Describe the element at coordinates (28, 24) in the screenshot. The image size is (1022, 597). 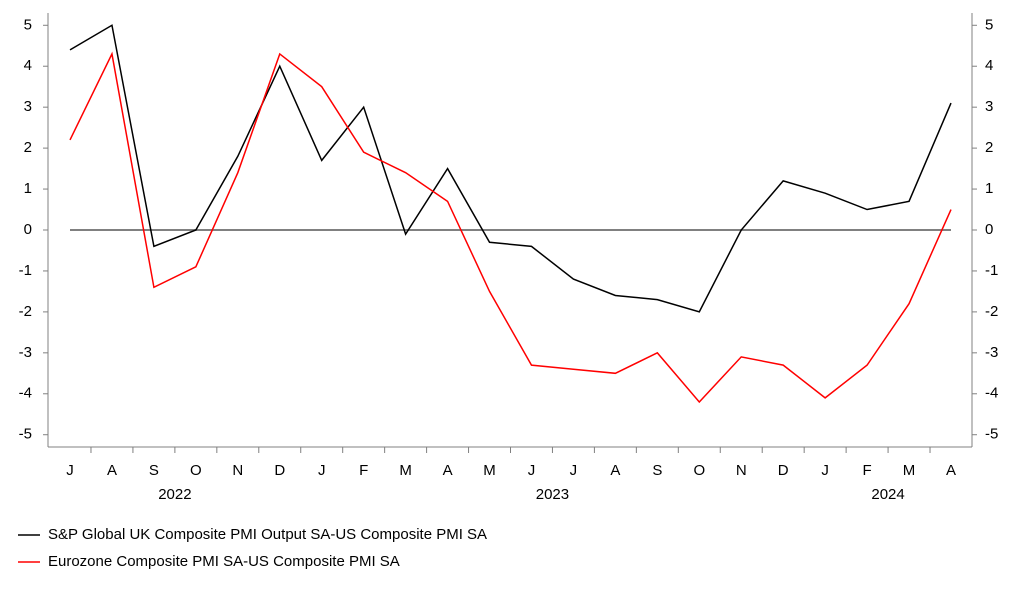
I see `y-tick-label: 5` at that location.